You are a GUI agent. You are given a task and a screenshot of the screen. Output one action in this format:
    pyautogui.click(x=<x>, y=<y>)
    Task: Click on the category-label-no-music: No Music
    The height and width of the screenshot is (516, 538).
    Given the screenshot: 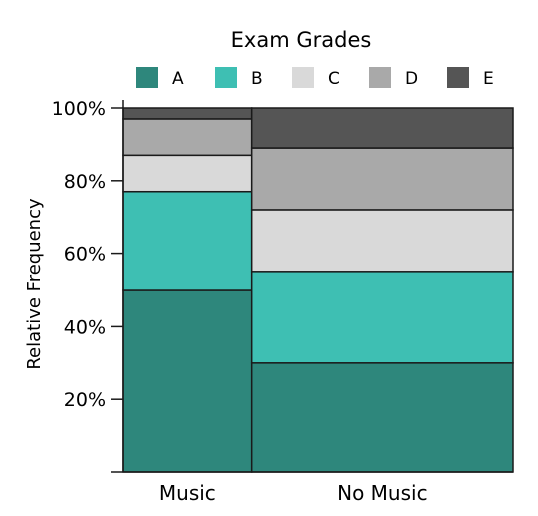 What is the action you would take?
    pyautogui.click(x=382, y=493)
    